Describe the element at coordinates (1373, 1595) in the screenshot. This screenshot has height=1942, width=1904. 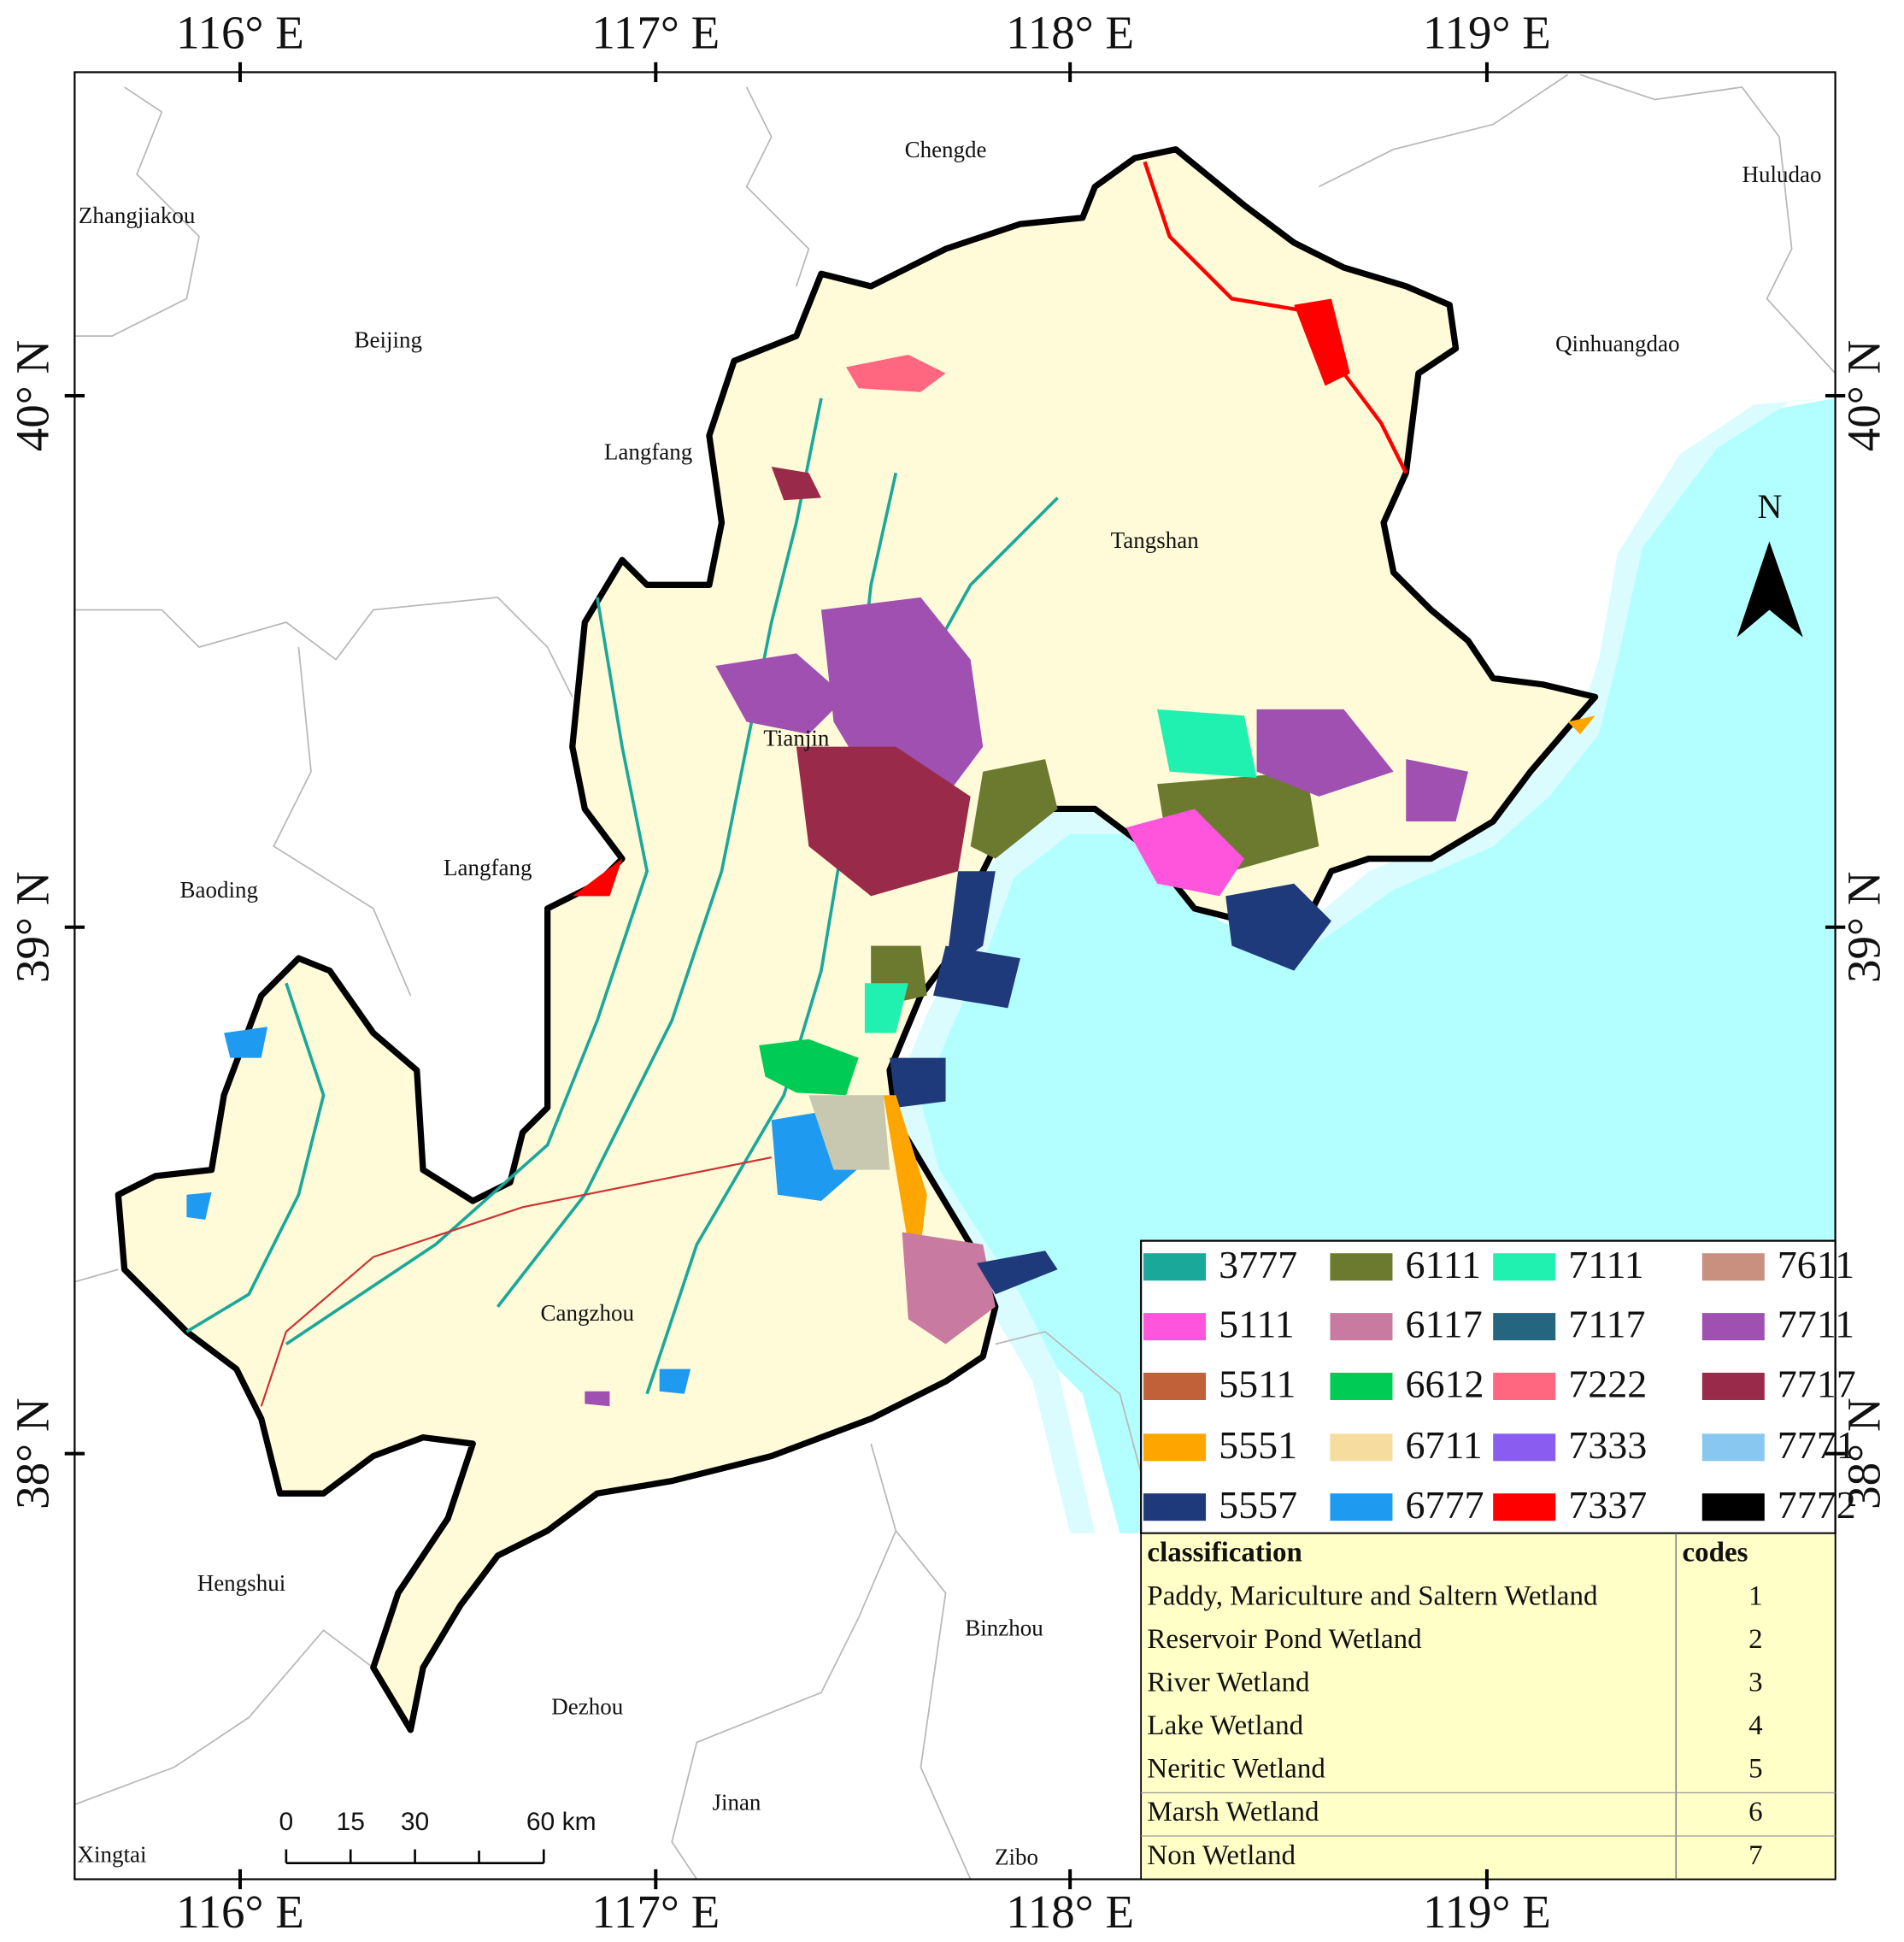
I see `table-cell: Paddy, Mariculture and Saltern Wetland` at that location.